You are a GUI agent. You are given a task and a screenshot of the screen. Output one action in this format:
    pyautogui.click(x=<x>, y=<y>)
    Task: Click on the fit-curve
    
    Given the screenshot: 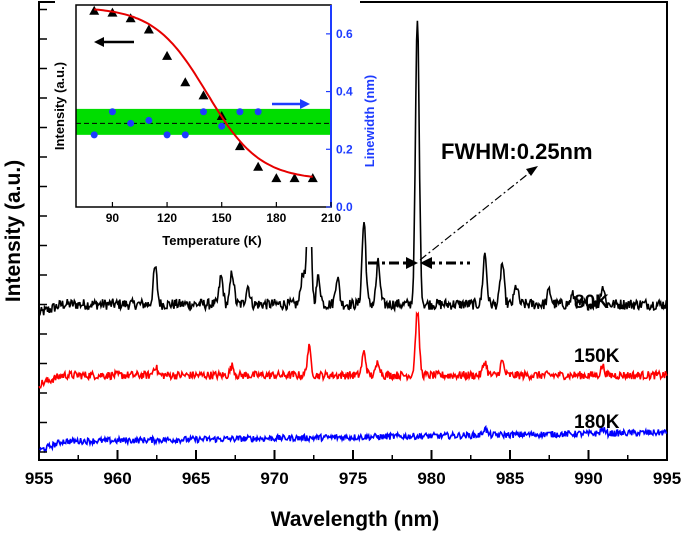 What is the action you would take?
    pyautogui.click(x=203, y=93)
    